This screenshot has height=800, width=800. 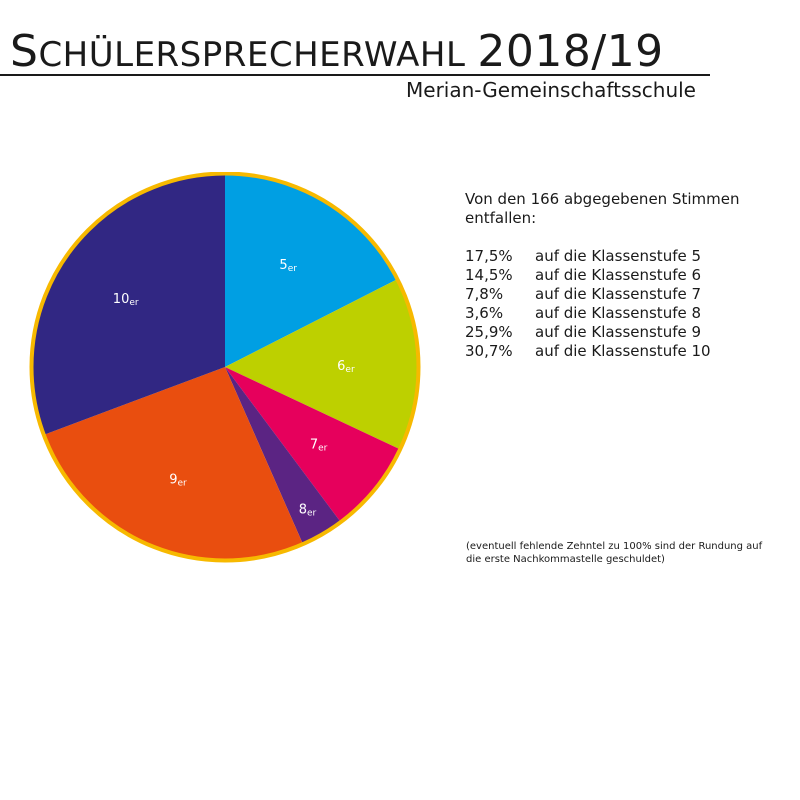 I want to click on summary-row: 30,7% auf die Klassenstufe 10, so click(x=625, y=351).